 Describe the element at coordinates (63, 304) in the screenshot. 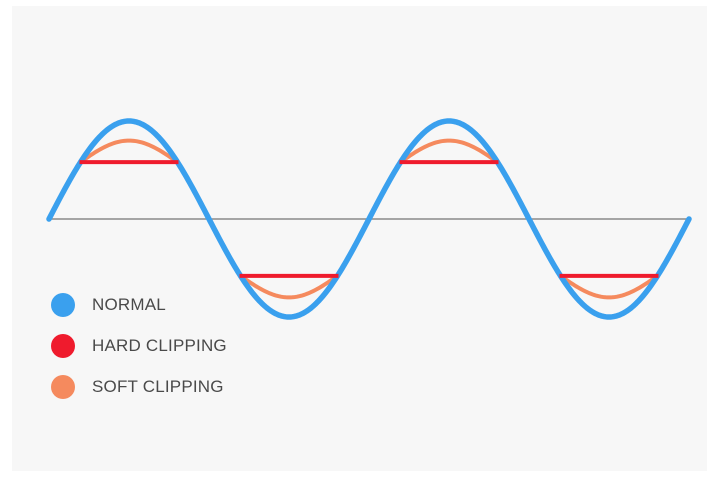

I see `normal-color-dot` at that location.